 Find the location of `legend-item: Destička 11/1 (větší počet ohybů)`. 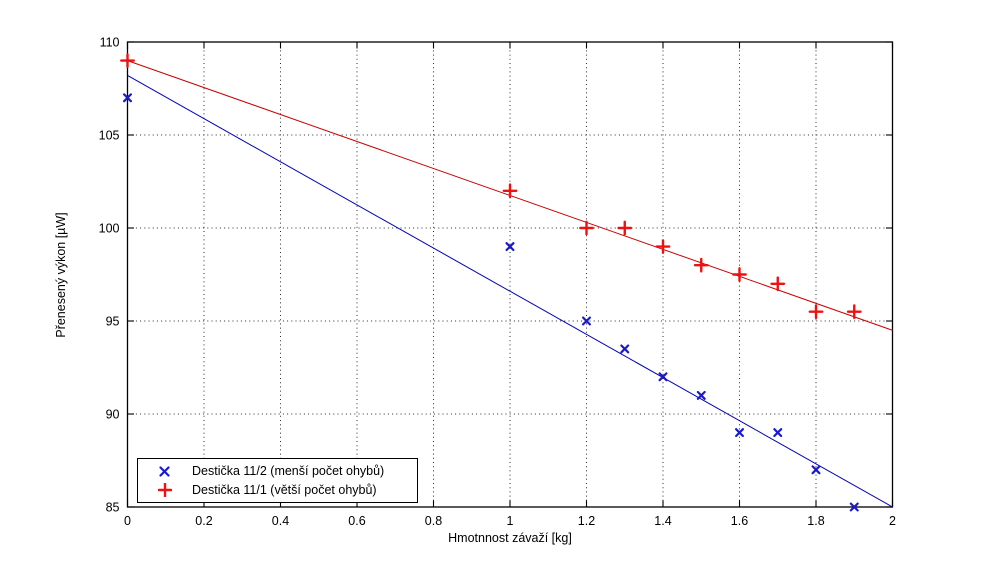

legend-item: Destička 11/1 (větší počet ohybů) is located at coordinates (277, 490).